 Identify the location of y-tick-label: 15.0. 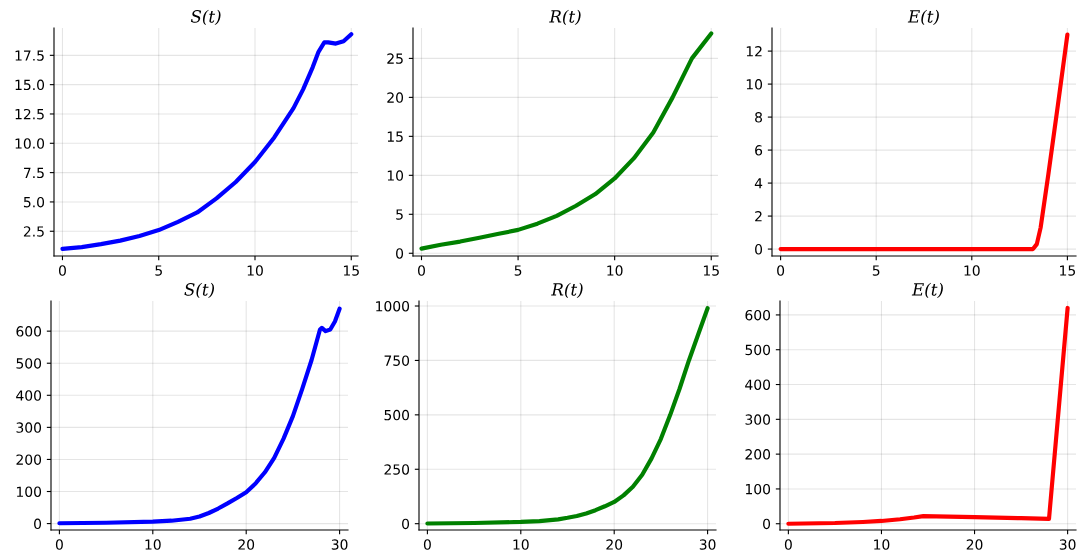
(30, 85).